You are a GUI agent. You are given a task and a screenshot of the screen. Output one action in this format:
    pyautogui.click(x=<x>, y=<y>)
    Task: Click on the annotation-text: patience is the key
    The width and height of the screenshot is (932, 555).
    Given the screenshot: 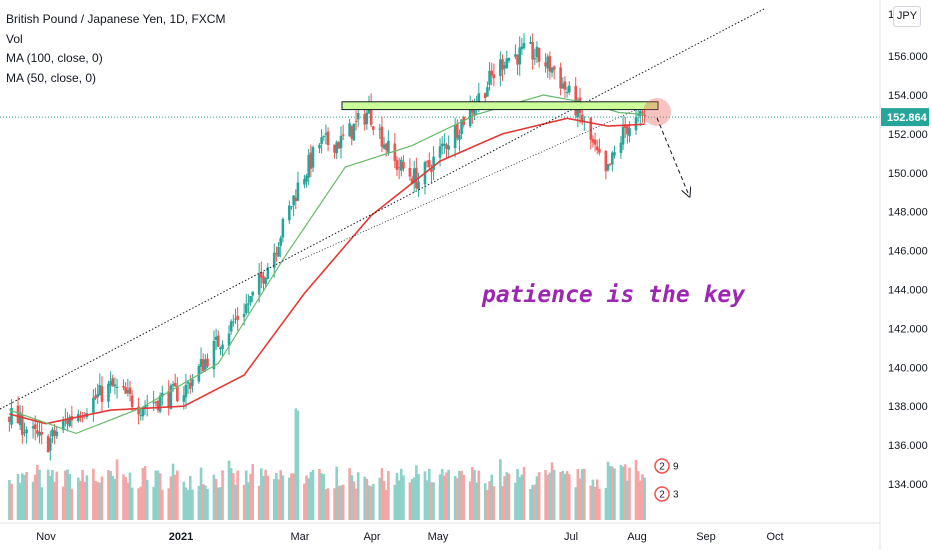 What is the action you would take?
    pyautogui.click(x=614, y=295)
    